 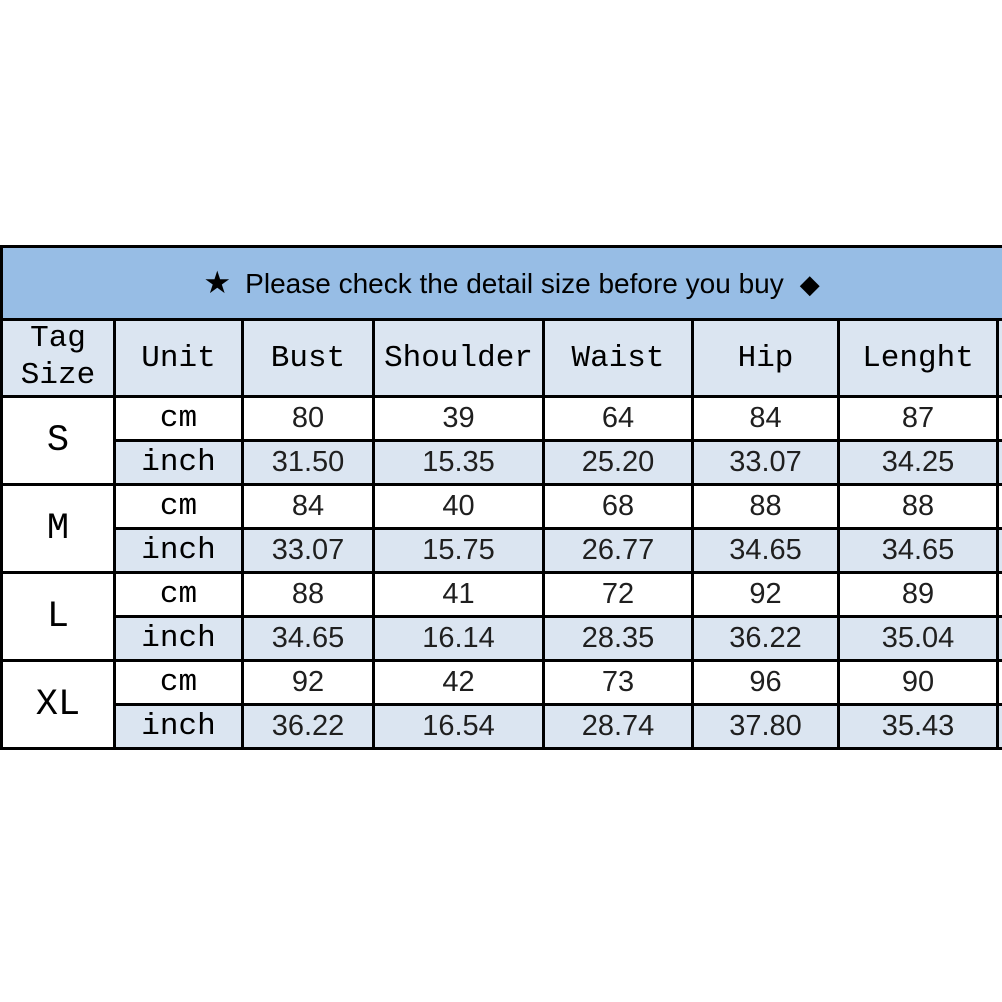 I want to click on value-cell: 15.35, so click(x=458, y=462).